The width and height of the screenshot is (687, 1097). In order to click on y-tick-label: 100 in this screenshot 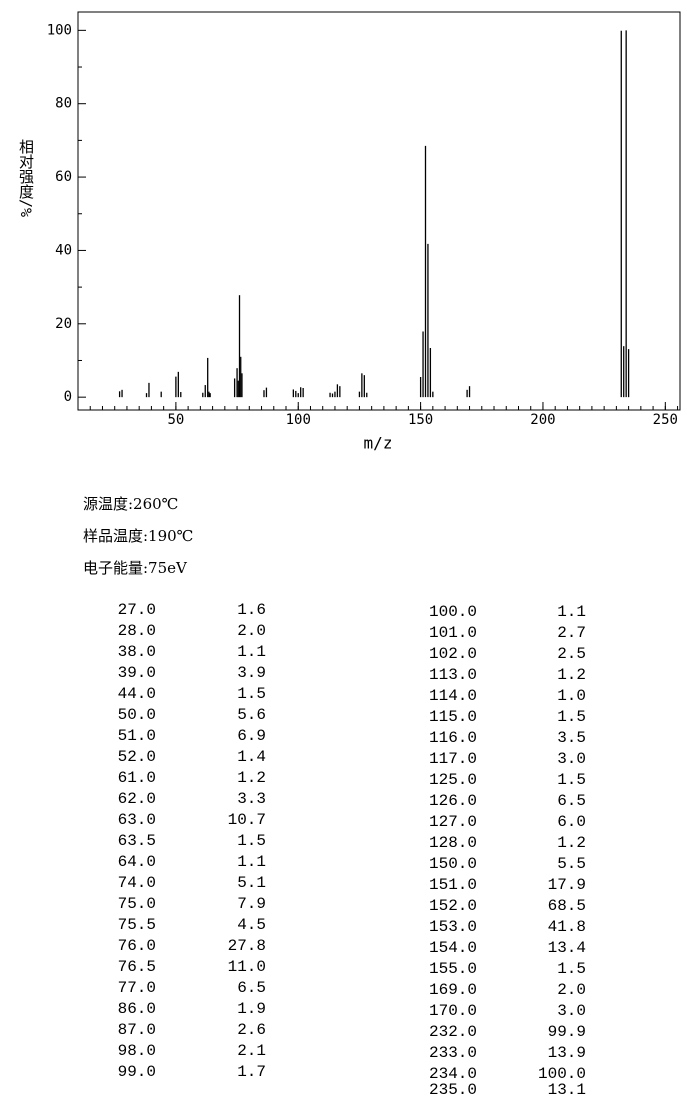, I will do `click(59, 30)`.